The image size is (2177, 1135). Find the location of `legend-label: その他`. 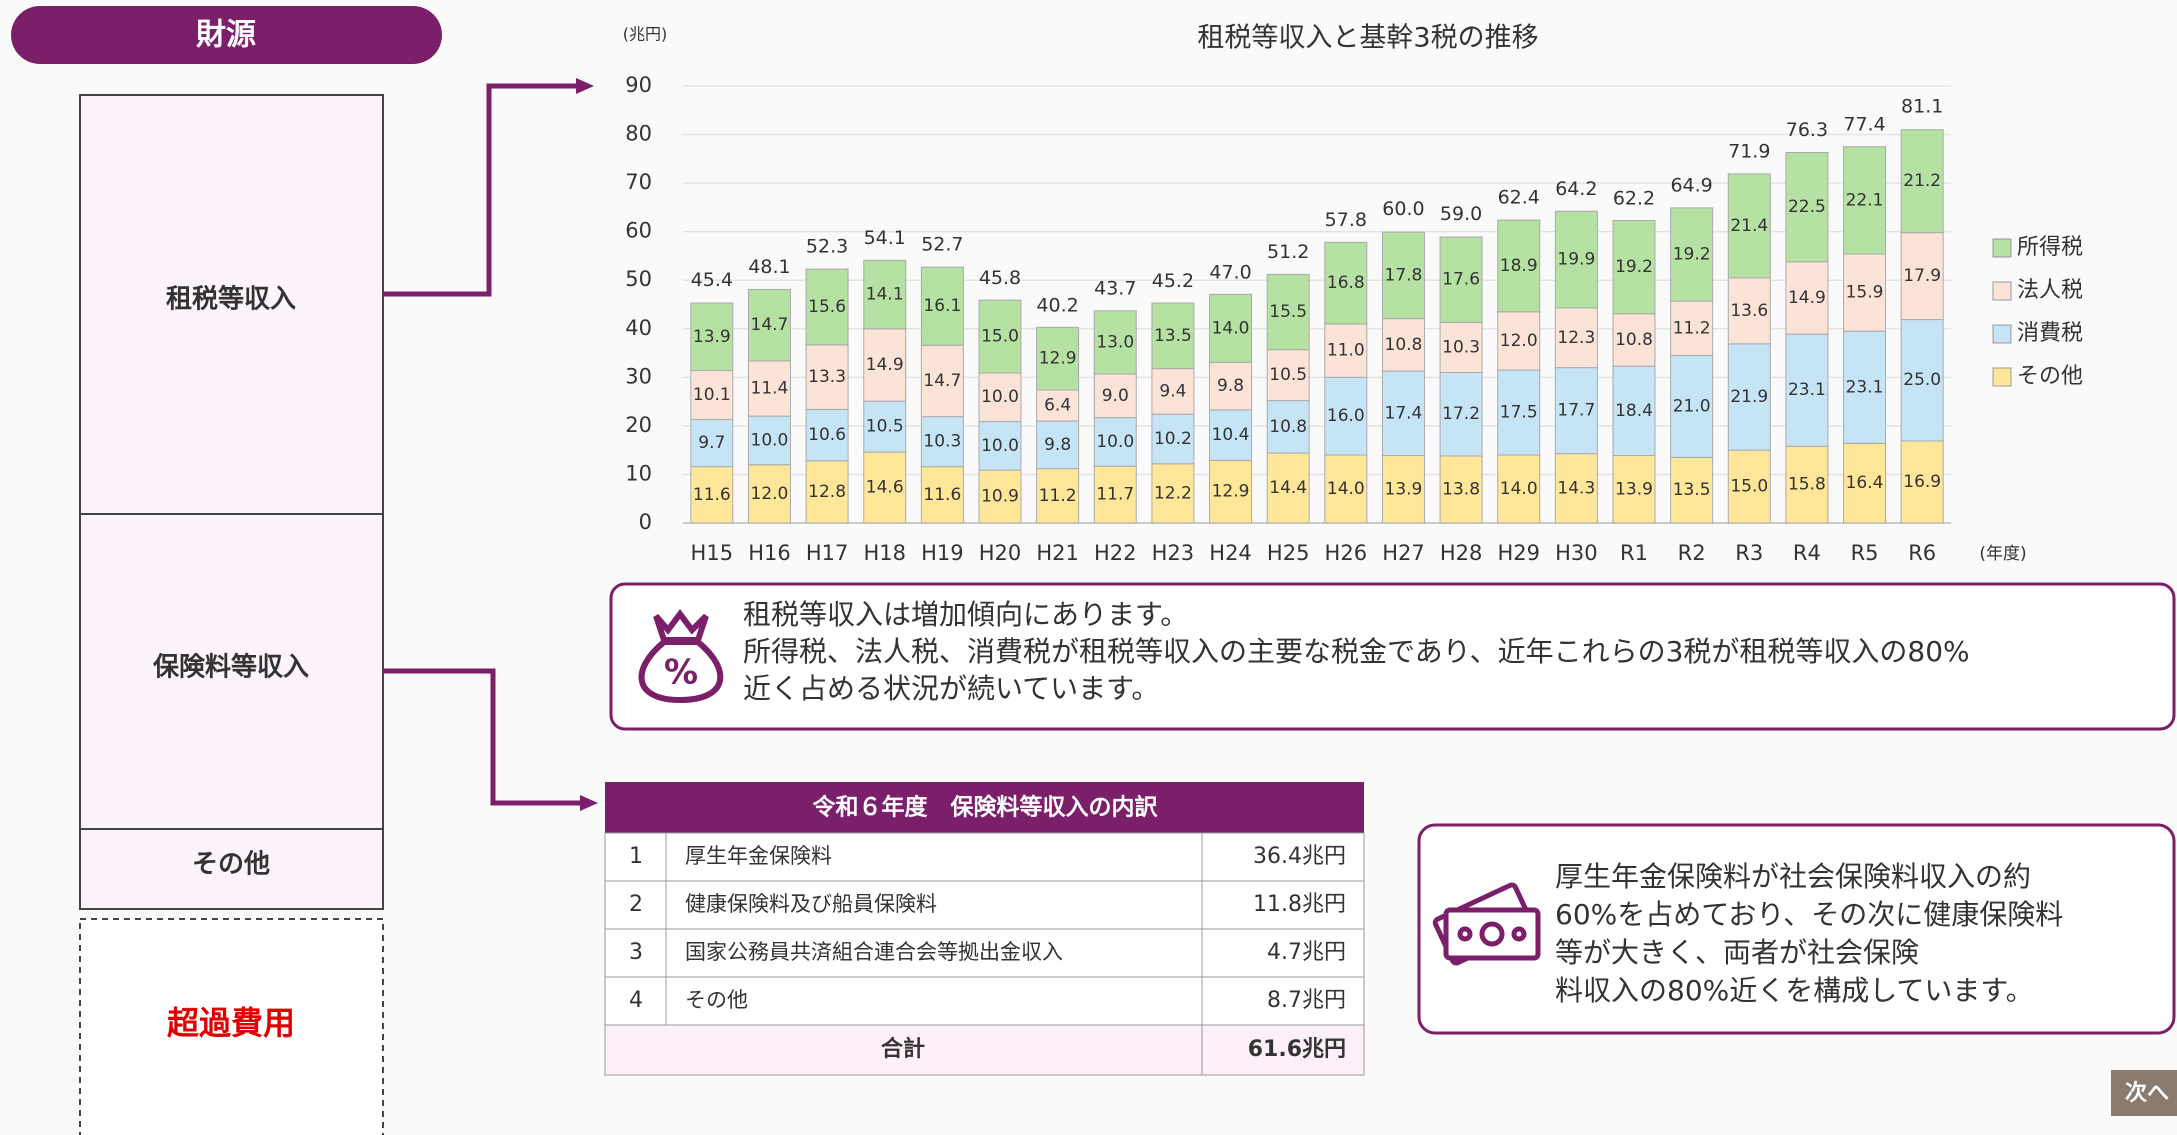

legend-label: その他 is located at coordinates (2050, 376).